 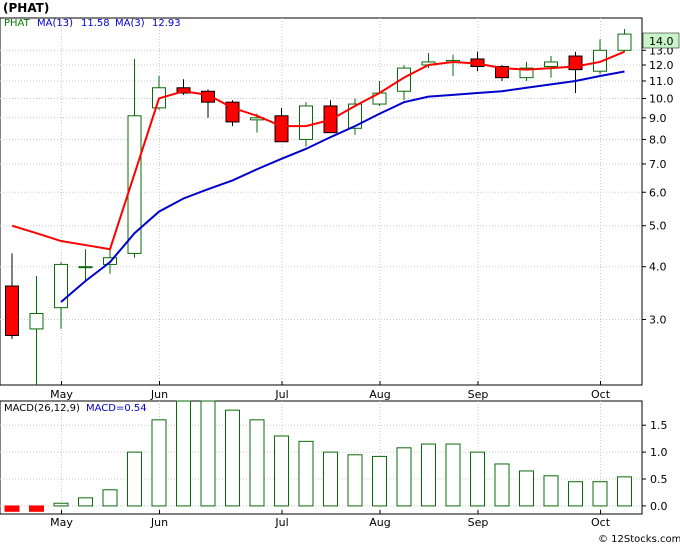 What do you see at coordinates (166, 23) in the screenshot?
I see `legend-ma3-value: 12.93` at bounding box center [166, 23].